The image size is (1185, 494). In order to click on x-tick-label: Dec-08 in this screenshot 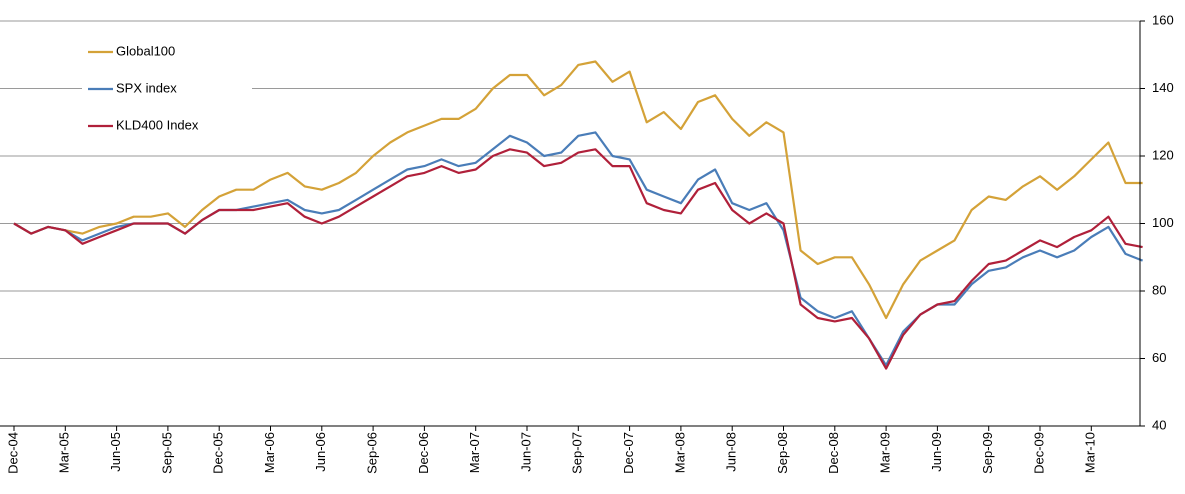, I will do `click(833, 453)`.